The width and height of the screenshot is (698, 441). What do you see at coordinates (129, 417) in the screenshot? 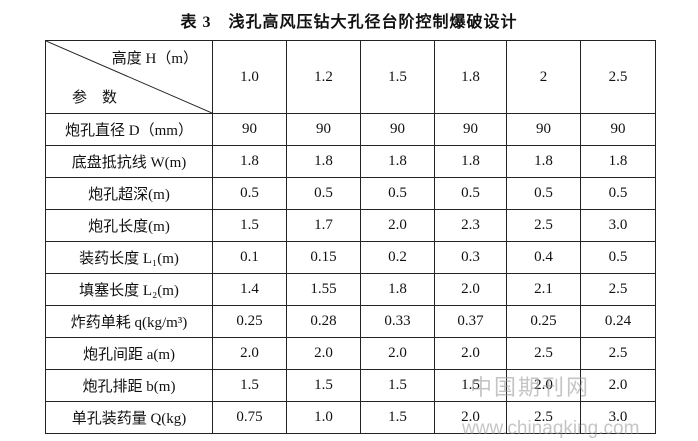
I see `row-label: 单孔装药量 Q(kg)` at bounding box center [129, 417].